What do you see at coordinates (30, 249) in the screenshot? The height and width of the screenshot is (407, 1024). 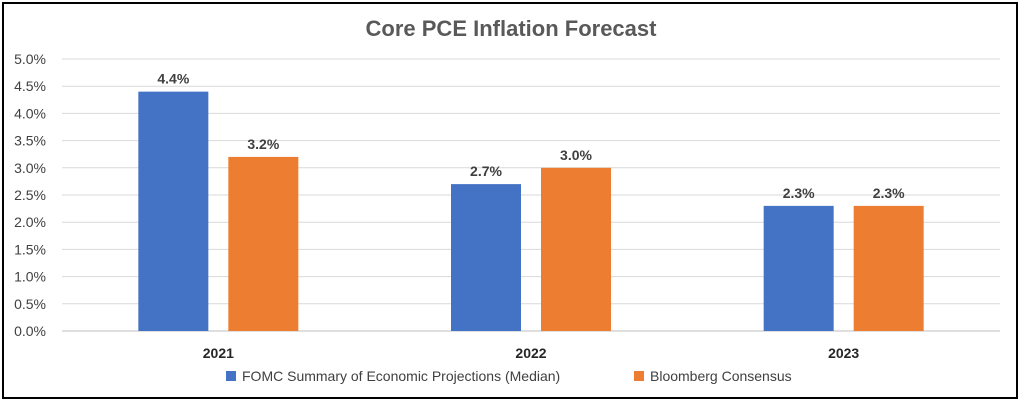 I see `y-tick-label: 1.5%` at bounding box center [30, 249].